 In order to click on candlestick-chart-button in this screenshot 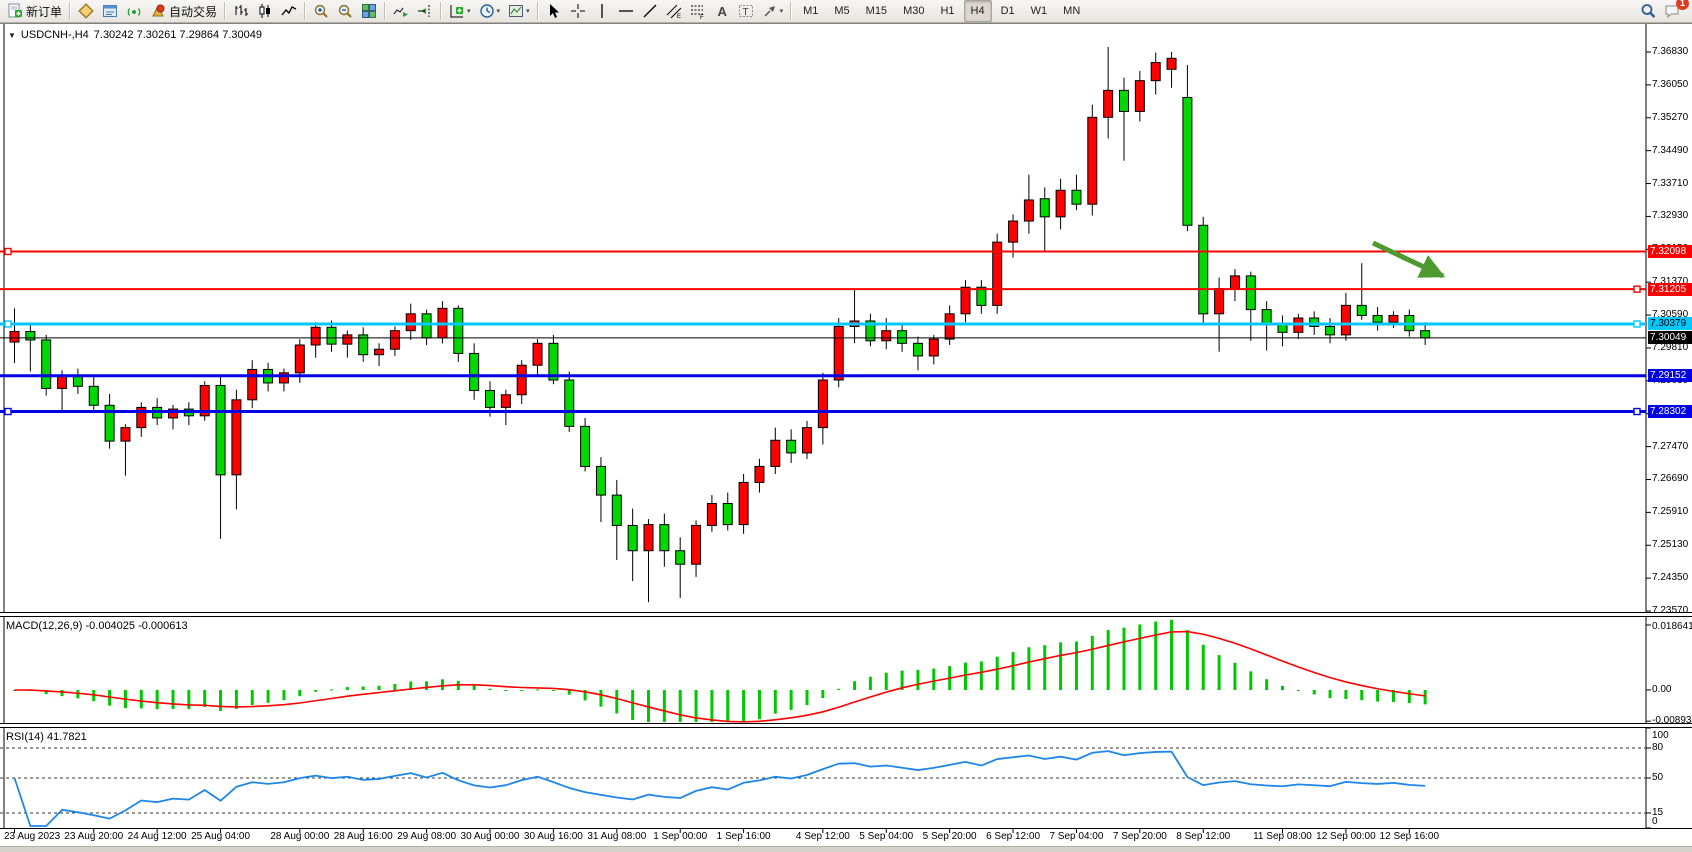, I will do `click(265, 11)`.